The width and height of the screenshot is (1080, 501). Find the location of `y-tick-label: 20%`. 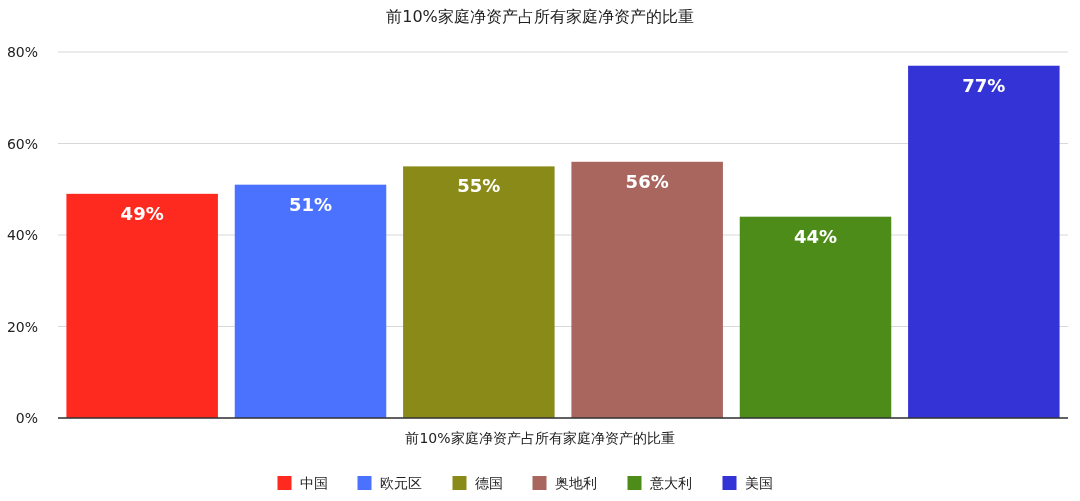

y-tick-label: 20% is located at coordinates (22, 326).